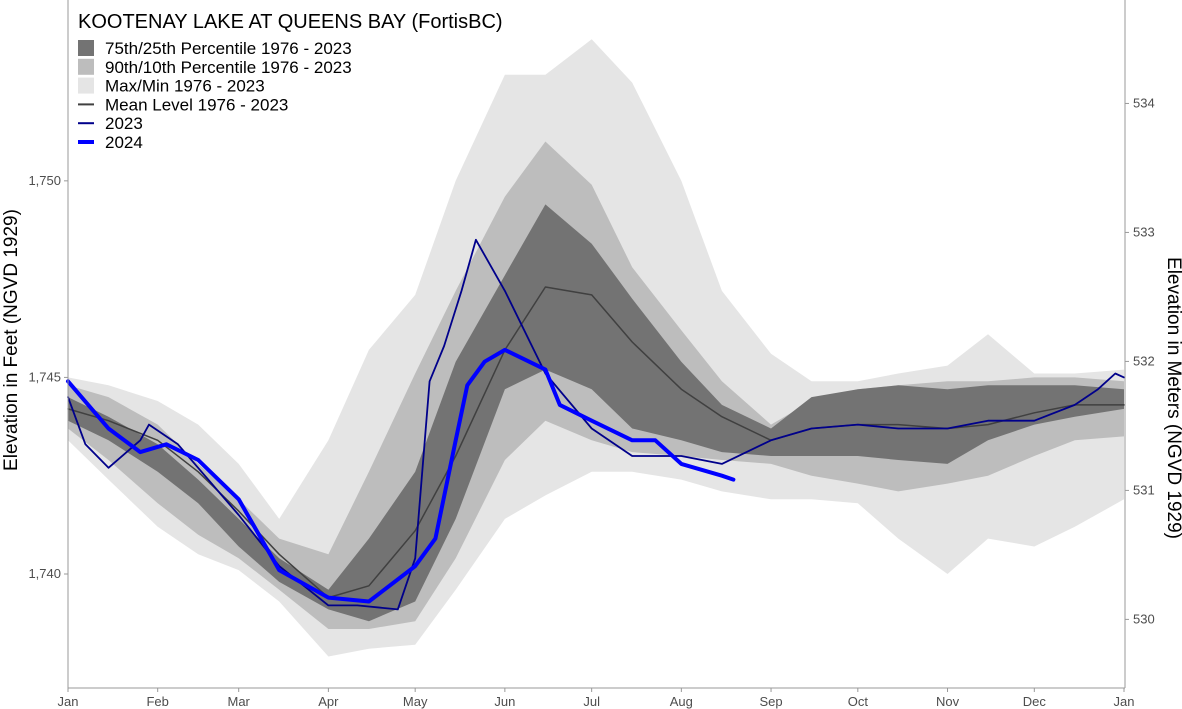 This screenshot has height=709, width=1182. What do you see at coordinates (239, 701) in the screenshot?
I see `x-tick-label: Mar` at bounding box center [239, 701].